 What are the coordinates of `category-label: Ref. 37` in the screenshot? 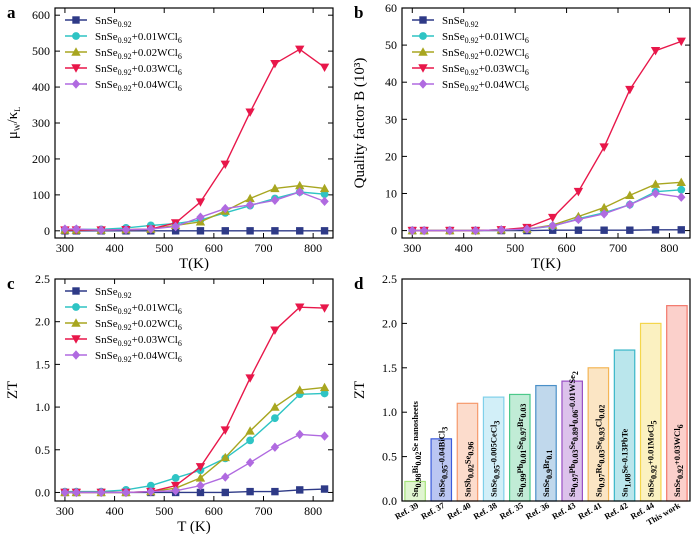 It's located at (433, 511).